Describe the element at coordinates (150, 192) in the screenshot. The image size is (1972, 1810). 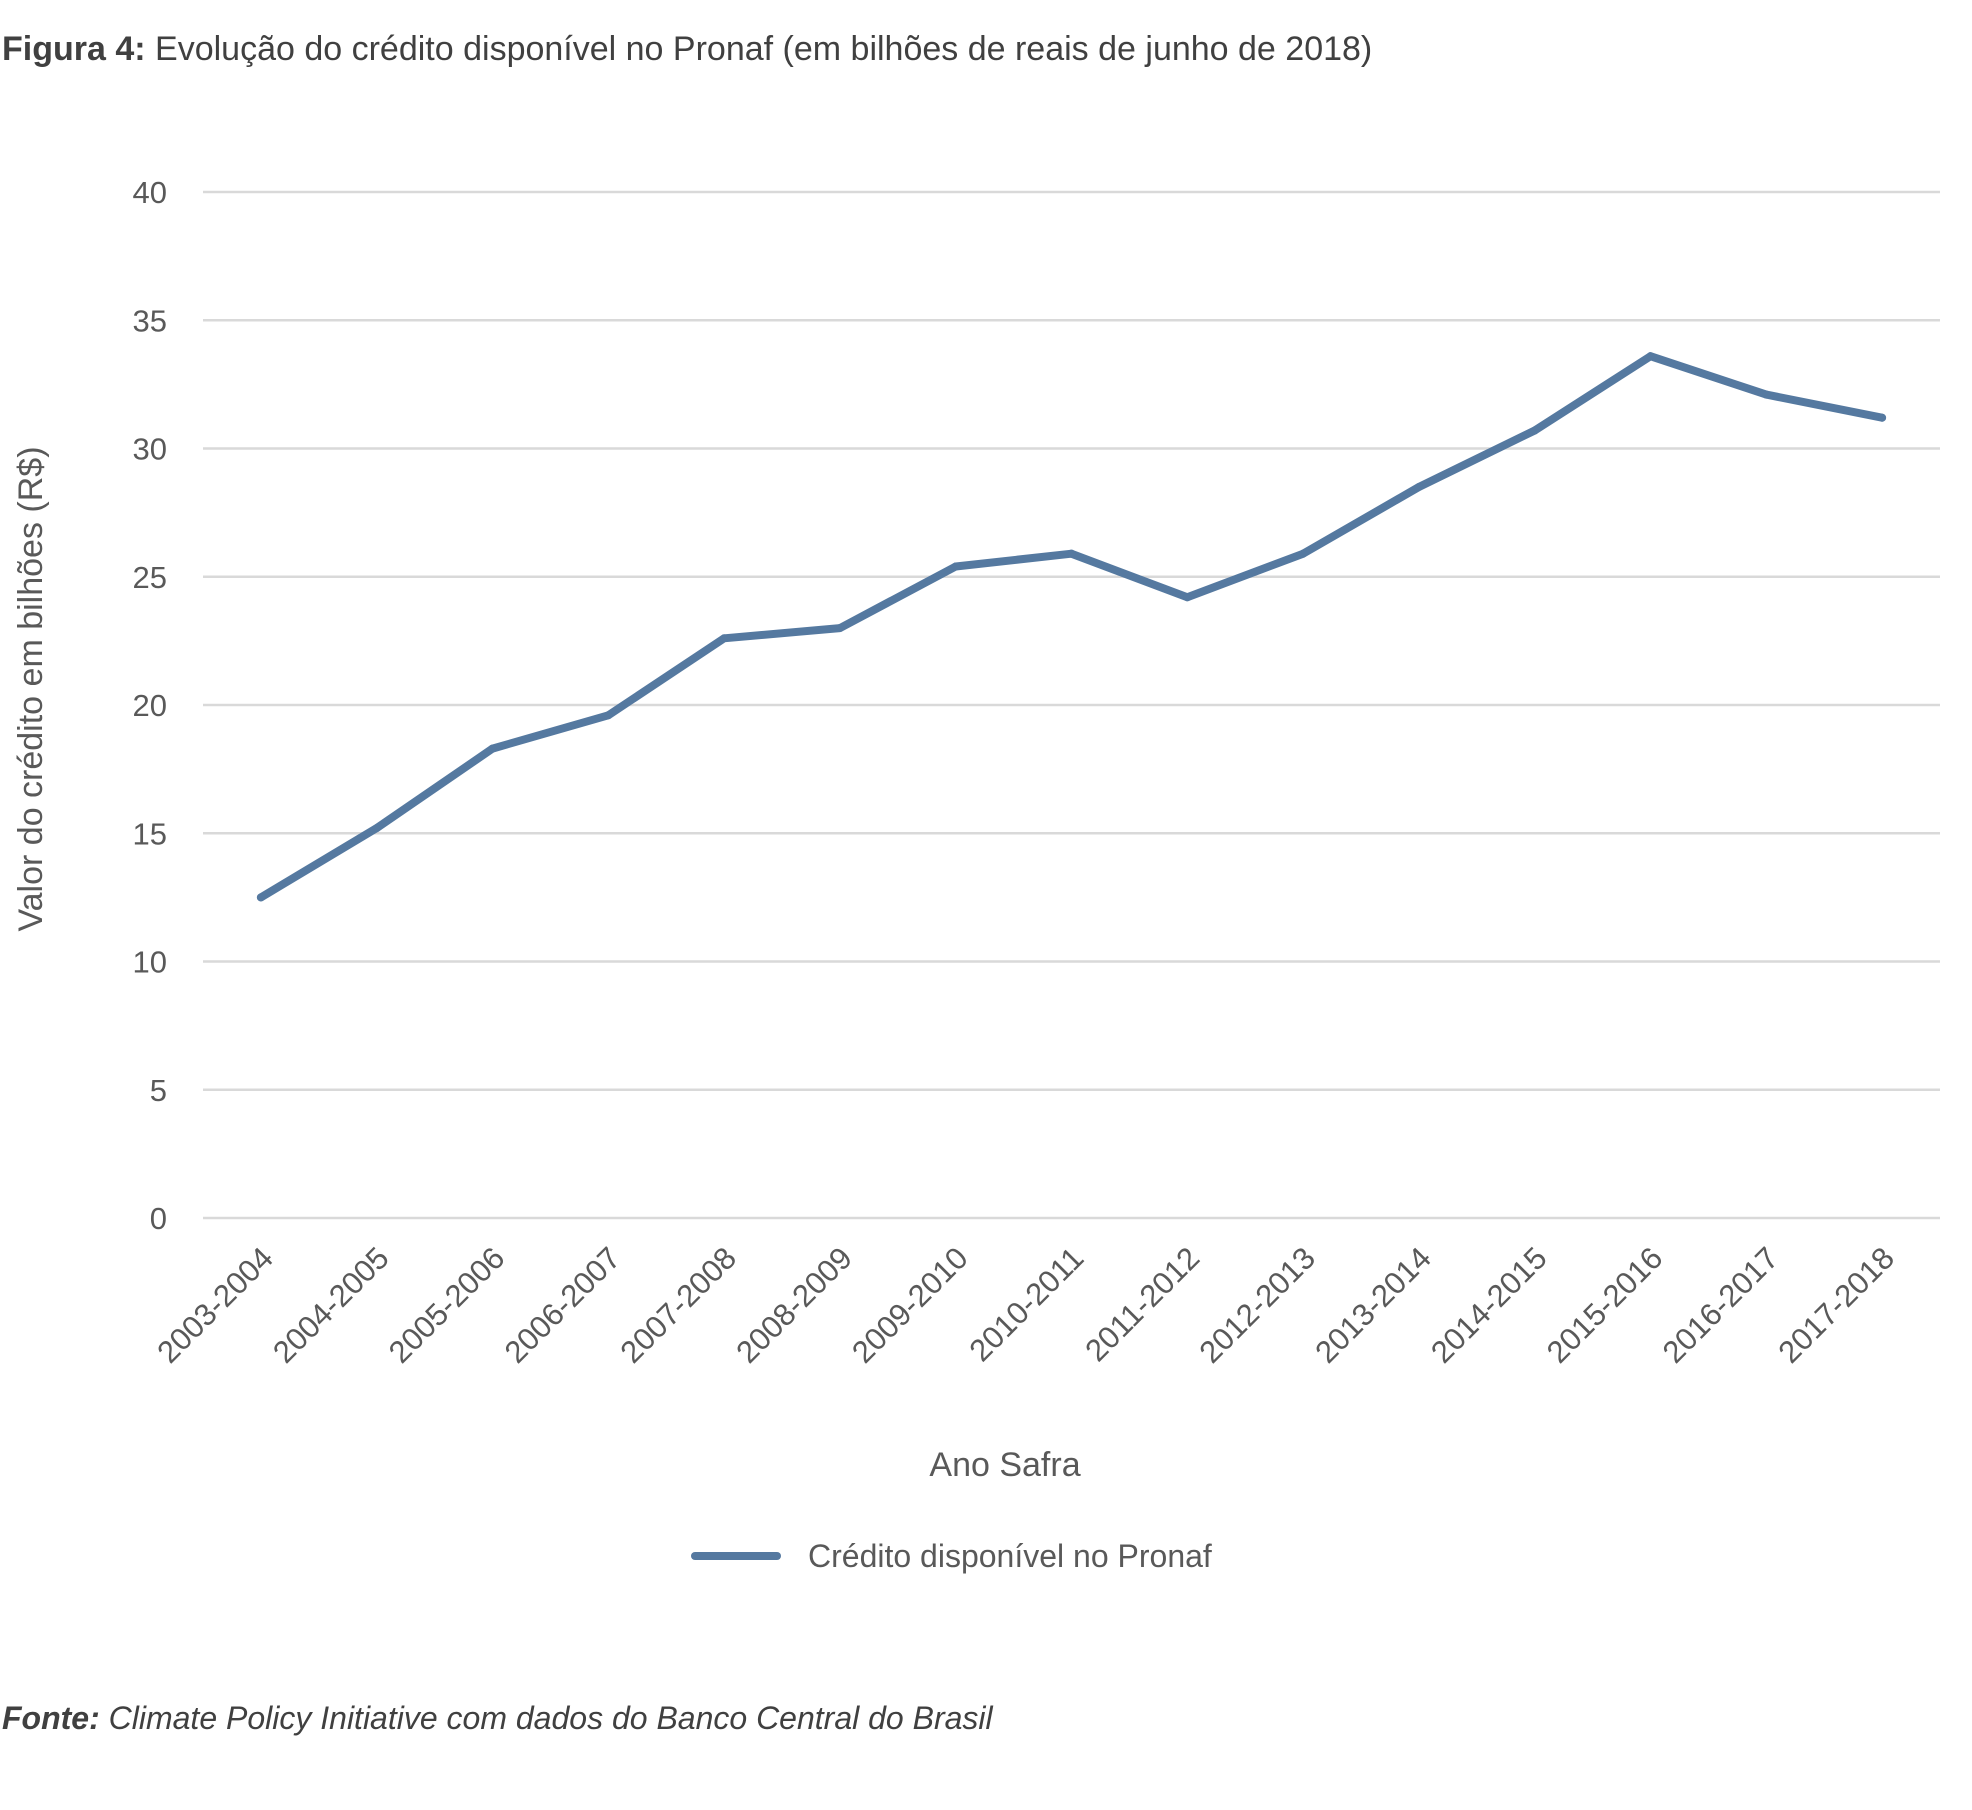
I see `y-tick-label: 40` at that location.